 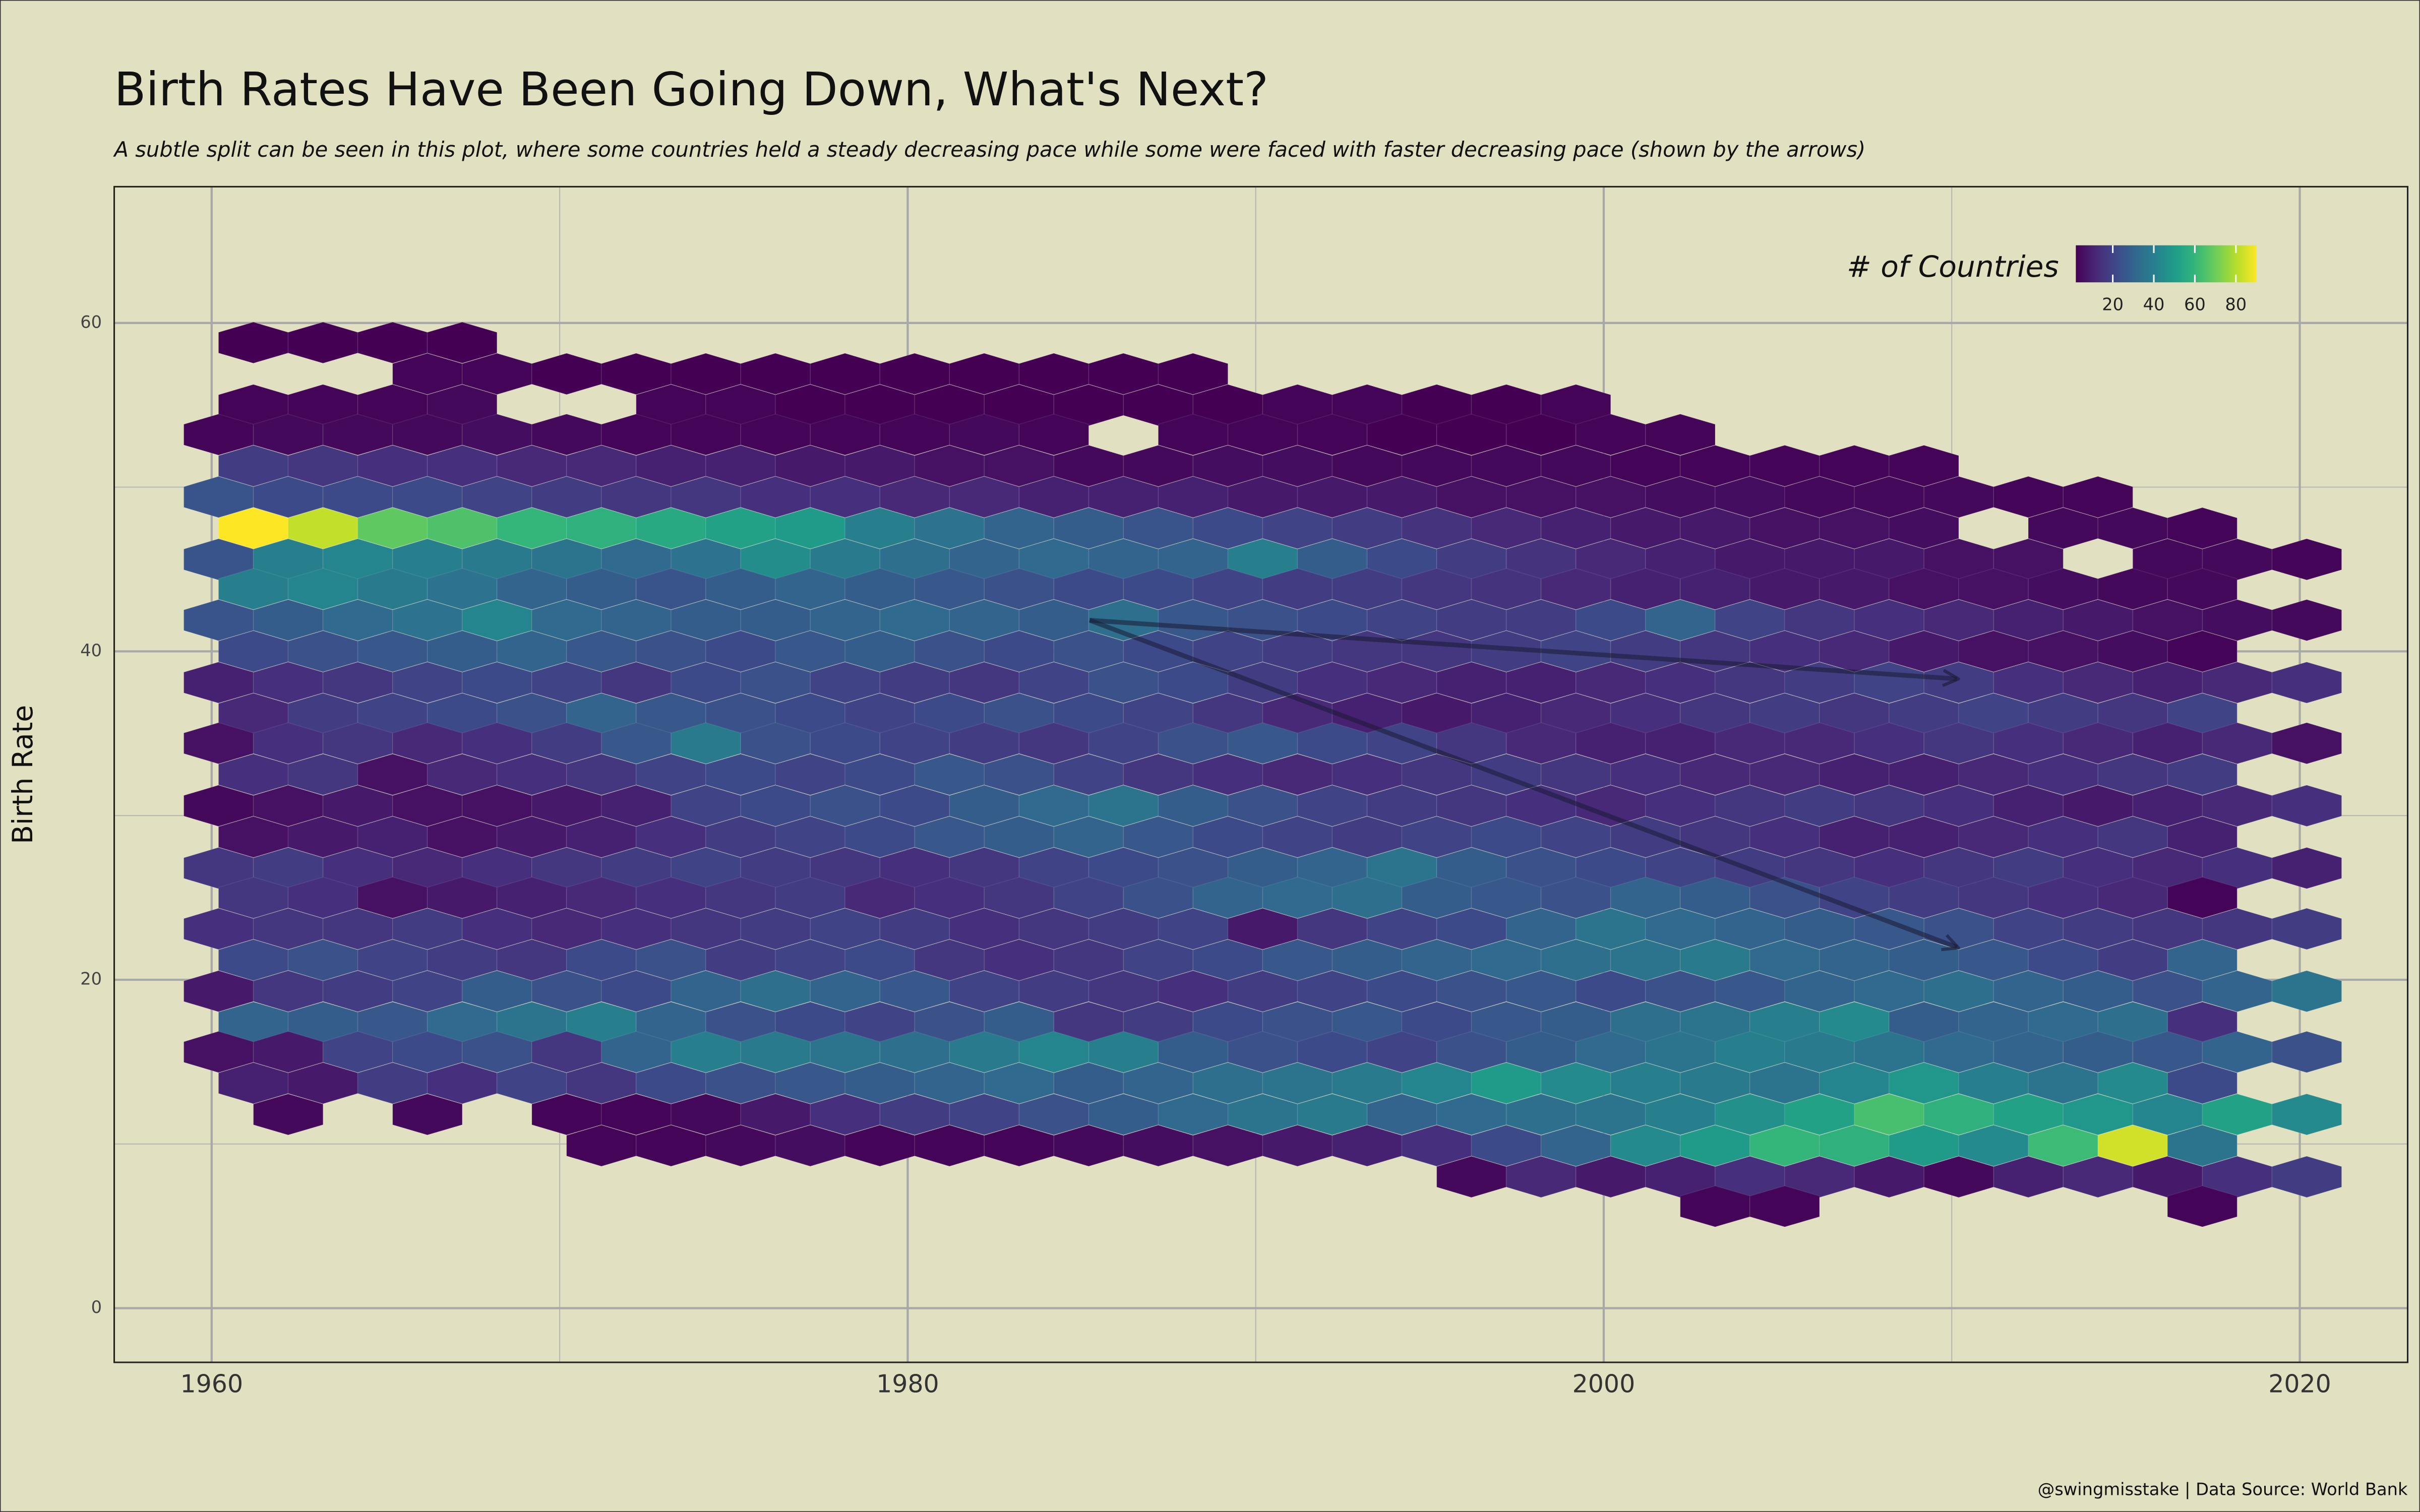 What do you see at coordinates (2166, 264) in the screenshot?
I see `colorbar` at bounding box center [2166, 264].